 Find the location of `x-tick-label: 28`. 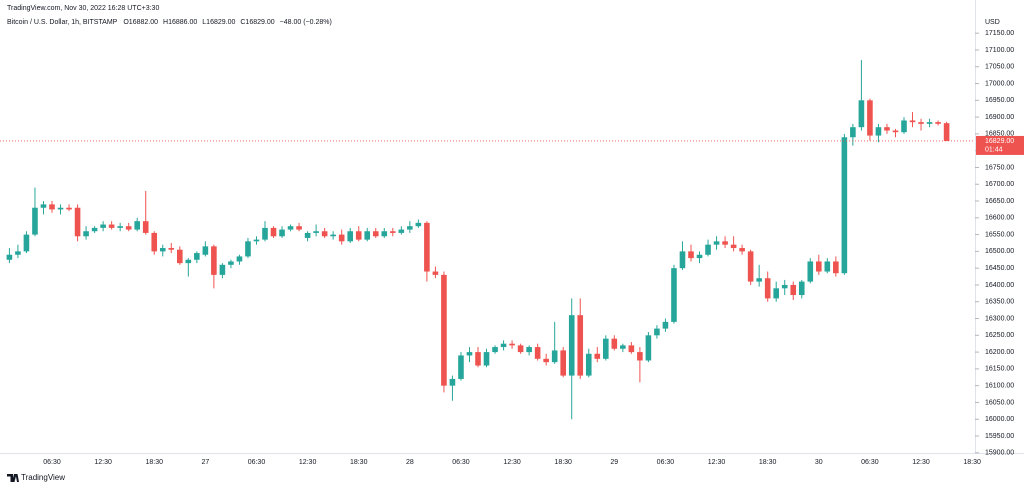

x-tick-label: 28 is located at coordinates (410, 462).